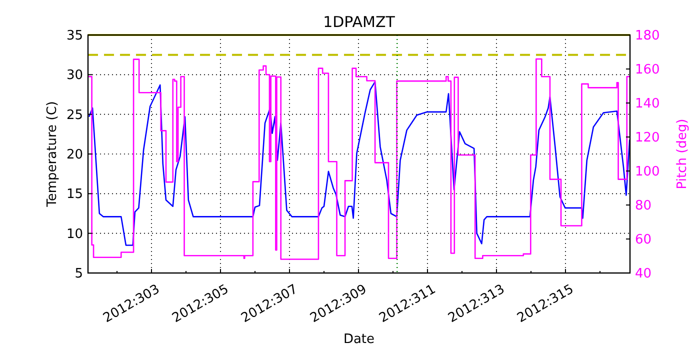 This screenshot has width=700, height=350. What do you see at coordinates (359, 22) in the screenshot?
I see `chart-title: 1DPAMZT` at bounding box center [359, 22].